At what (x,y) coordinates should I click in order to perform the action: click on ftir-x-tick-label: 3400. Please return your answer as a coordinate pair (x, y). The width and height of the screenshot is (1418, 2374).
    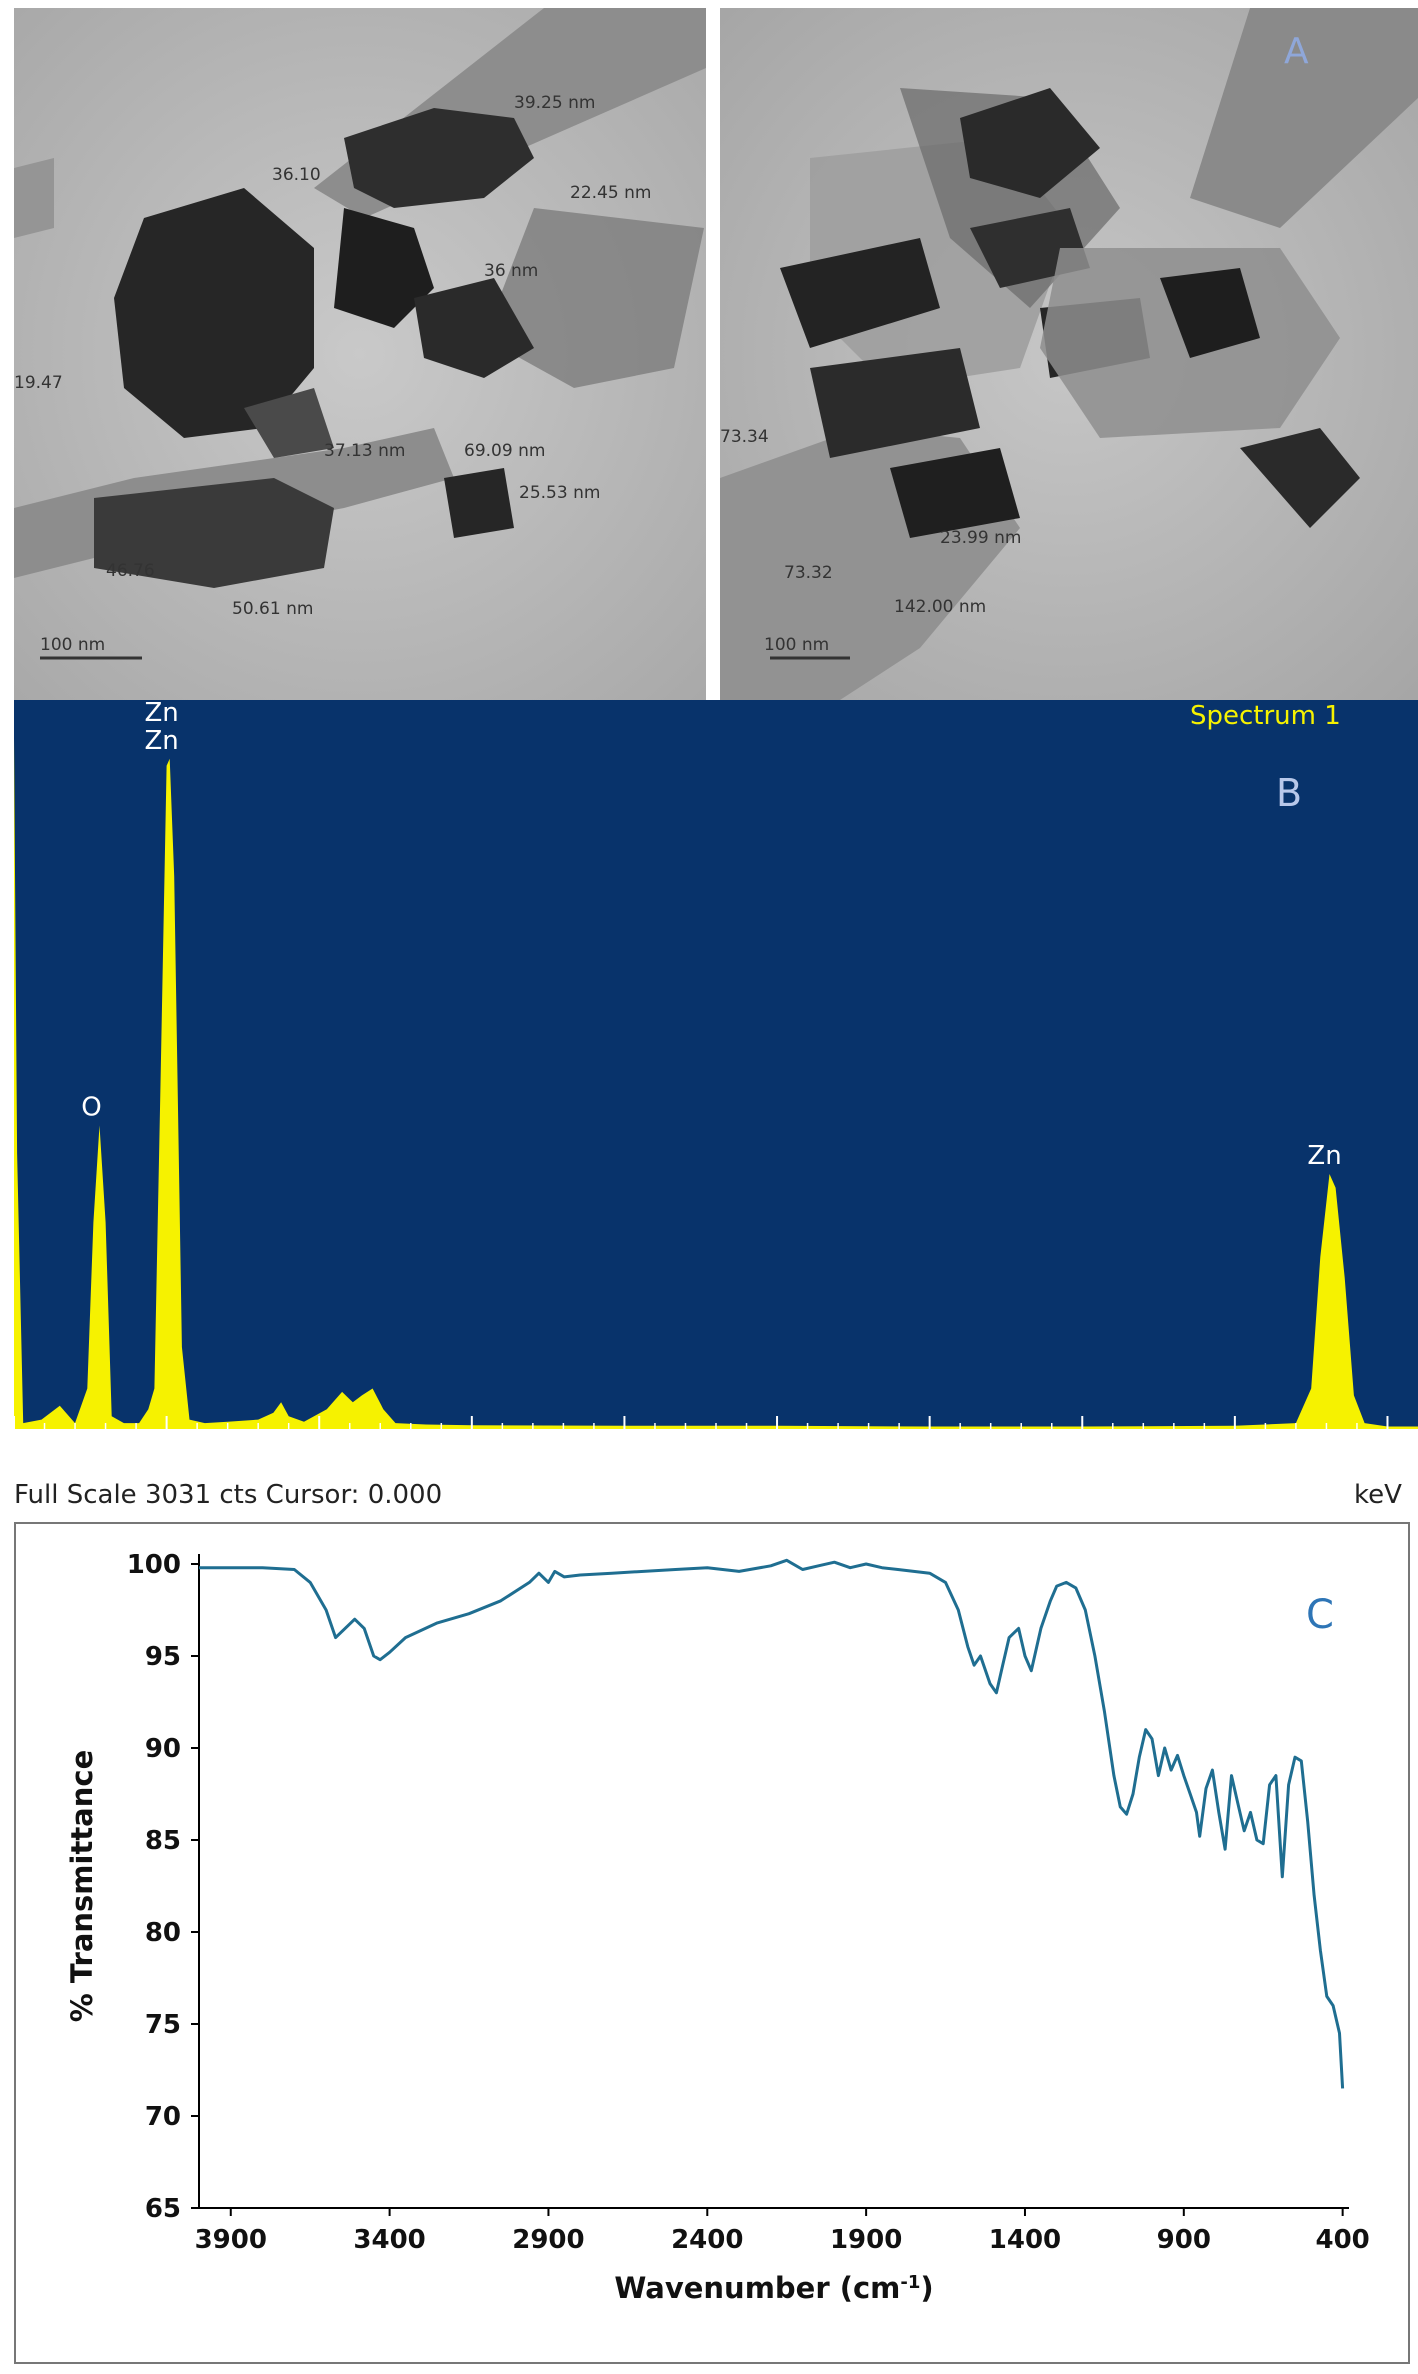
    Looking at the image, I should click on (389, 2240).